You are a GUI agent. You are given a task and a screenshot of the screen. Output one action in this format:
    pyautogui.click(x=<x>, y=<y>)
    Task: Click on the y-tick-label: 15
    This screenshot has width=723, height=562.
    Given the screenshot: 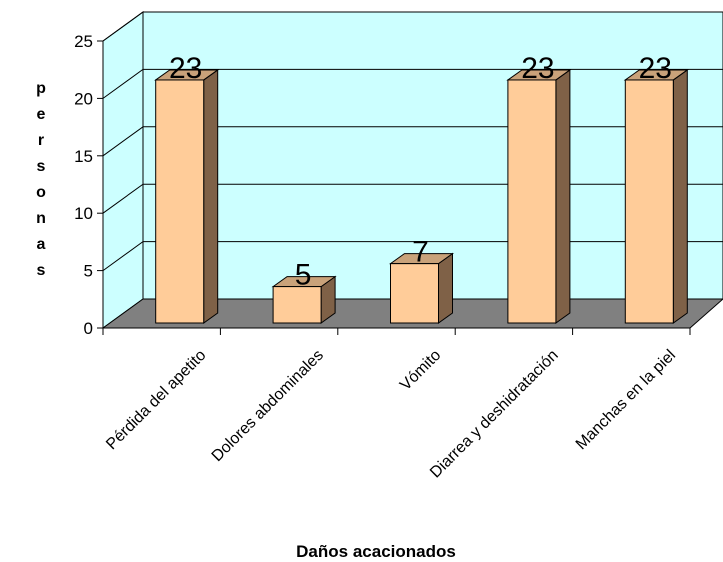 What is the action you would take?
    pyautogui.click(x=83, y=156)
    